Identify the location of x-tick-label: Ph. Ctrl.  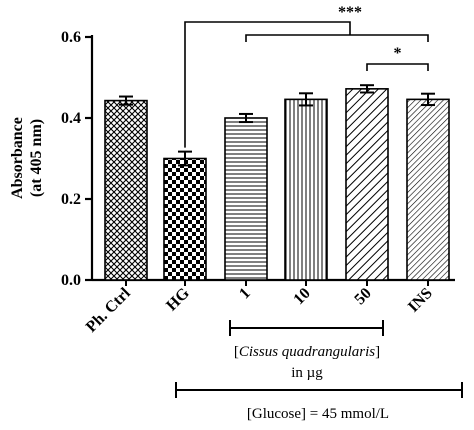
(108, 309).